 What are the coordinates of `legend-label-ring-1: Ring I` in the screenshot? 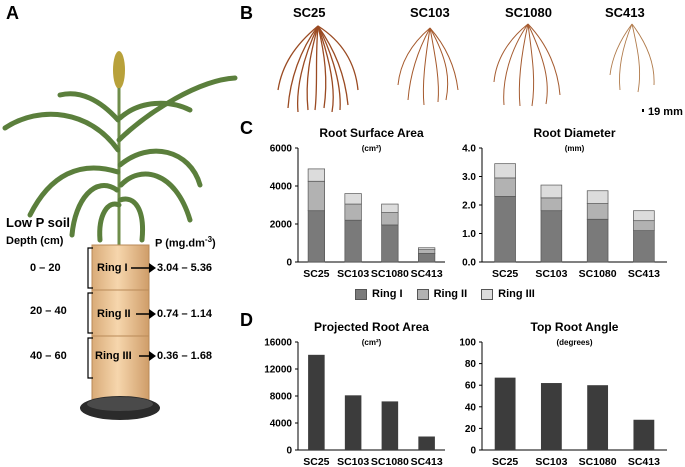 It's located at (387, 294).